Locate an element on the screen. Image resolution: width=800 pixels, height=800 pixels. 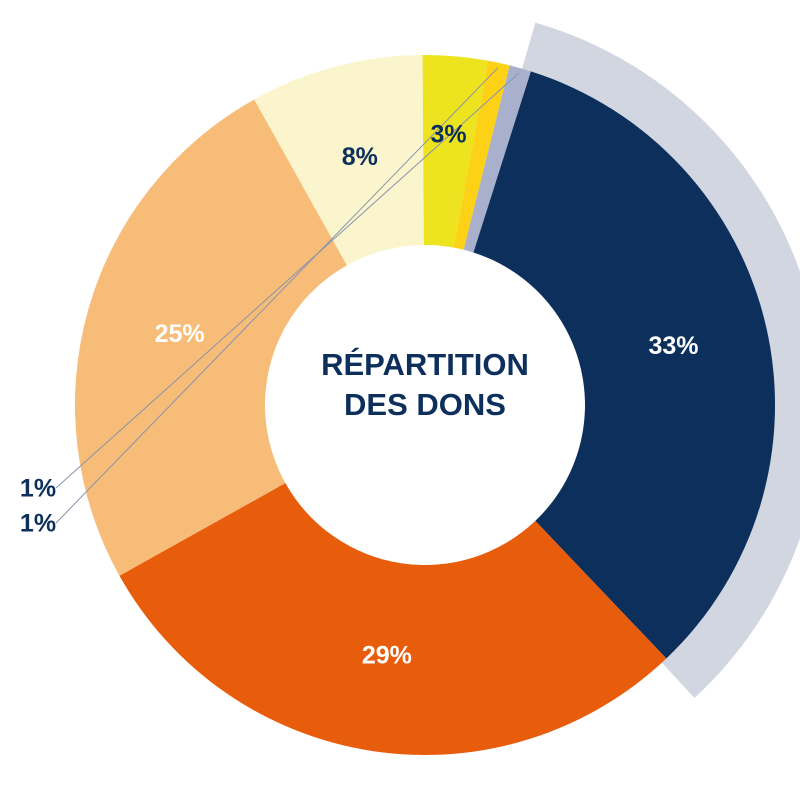
value-label: 25% is located at coordinates (180, 334).